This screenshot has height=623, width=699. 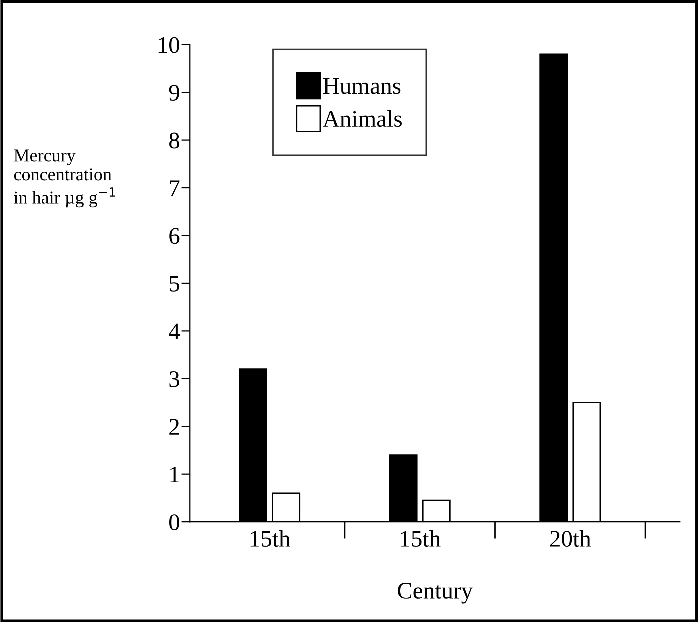 I want to click on y-tick-label: 8, so click(x=175, y=140).